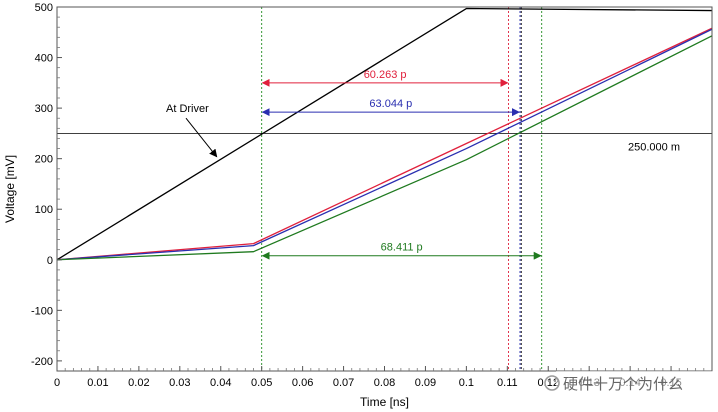 The height and width of the screenshot is (412, 718). I want to click on x-tick-label: 0.06, so click(302, 383).